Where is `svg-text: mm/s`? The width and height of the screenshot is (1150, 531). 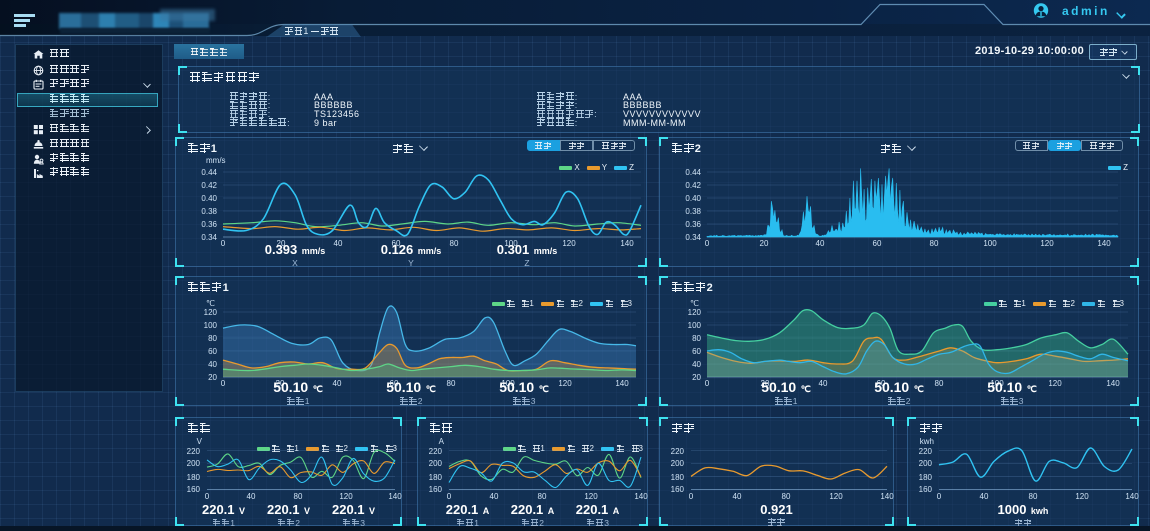 svg-text: mm/s is located at coordinates (216, 160).